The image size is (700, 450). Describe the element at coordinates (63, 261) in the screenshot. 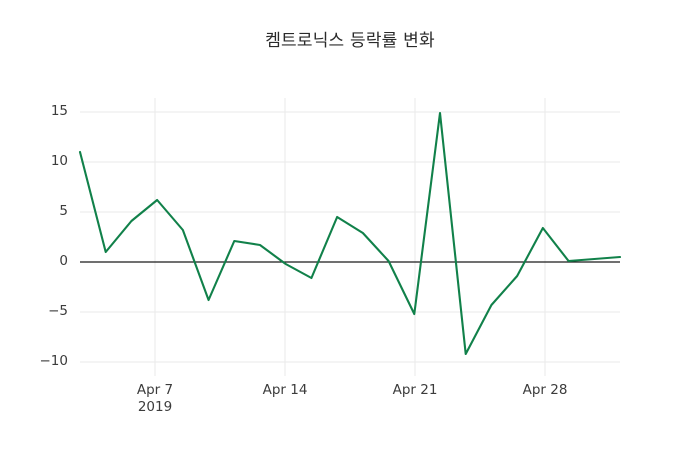

I see `y-axis-tick-label: 0` at that location.